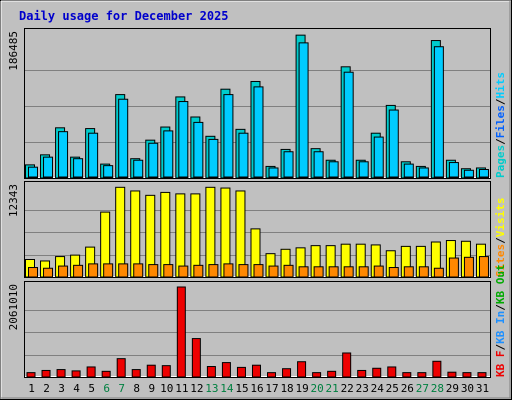 The height and width of the screenshot is (400, 512). Describe the element at coordinates (452, 388) in the screenshot. I see `x-tick-label: 29` at that location.